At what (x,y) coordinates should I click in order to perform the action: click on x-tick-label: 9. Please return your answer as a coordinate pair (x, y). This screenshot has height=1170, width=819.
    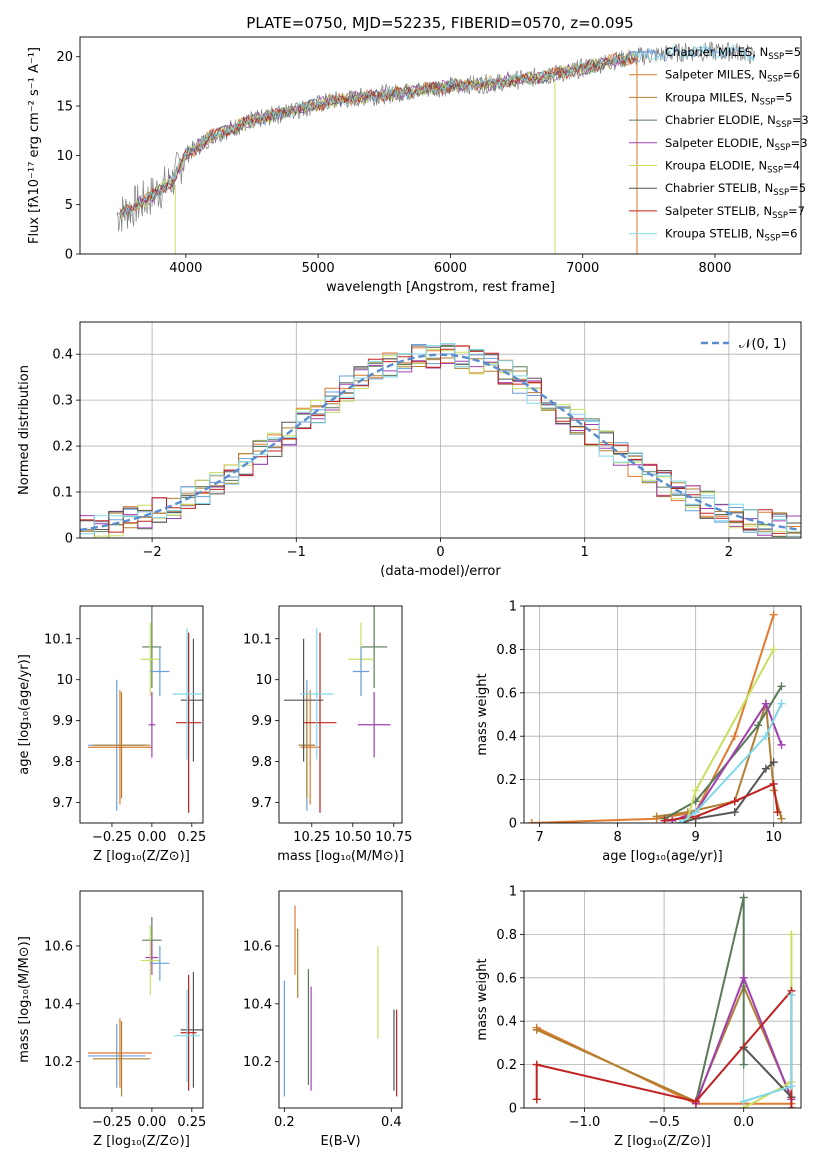
    Looking at the image, I should click on (696, 837).